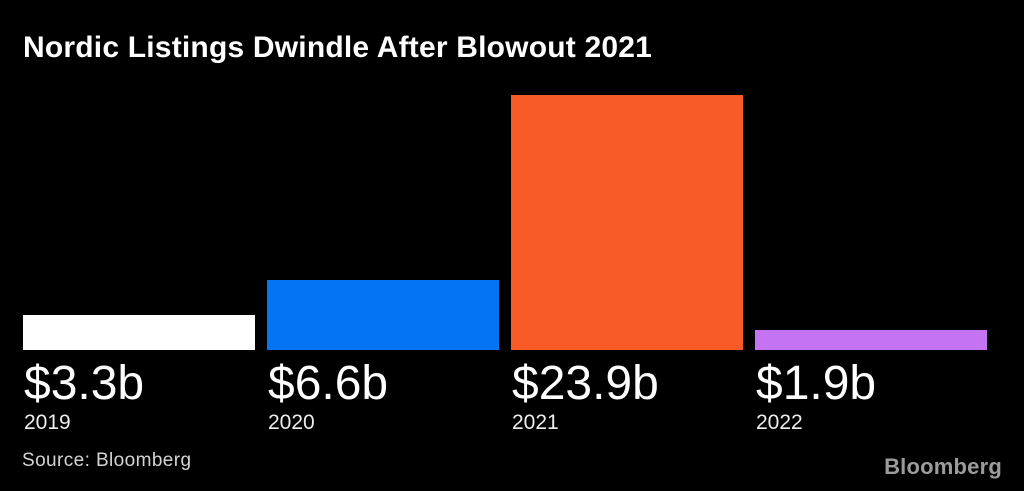 This screenshot has width=1024, height=491. What do you see at coordinates (779, 422) in the screenshot?
I see `year-label: 2022` at bounding box center [779, 422].